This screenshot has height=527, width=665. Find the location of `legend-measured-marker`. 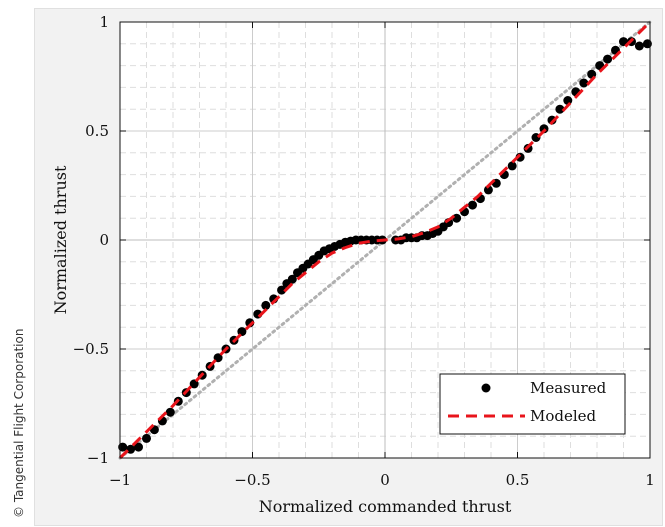

legend-measured-marker is located at coordinates (486, 388).